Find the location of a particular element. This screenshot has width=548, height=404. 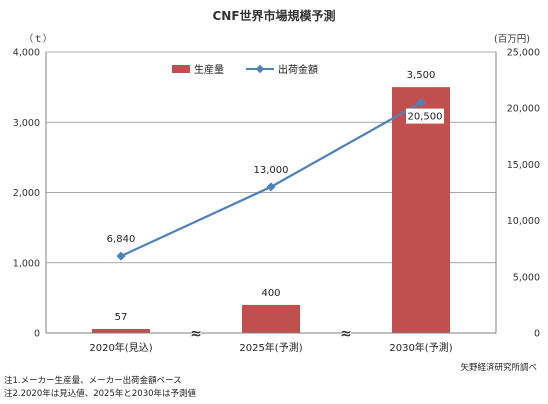

x-tick-label: 2020年(見込) is located at coordinates (120, 347).